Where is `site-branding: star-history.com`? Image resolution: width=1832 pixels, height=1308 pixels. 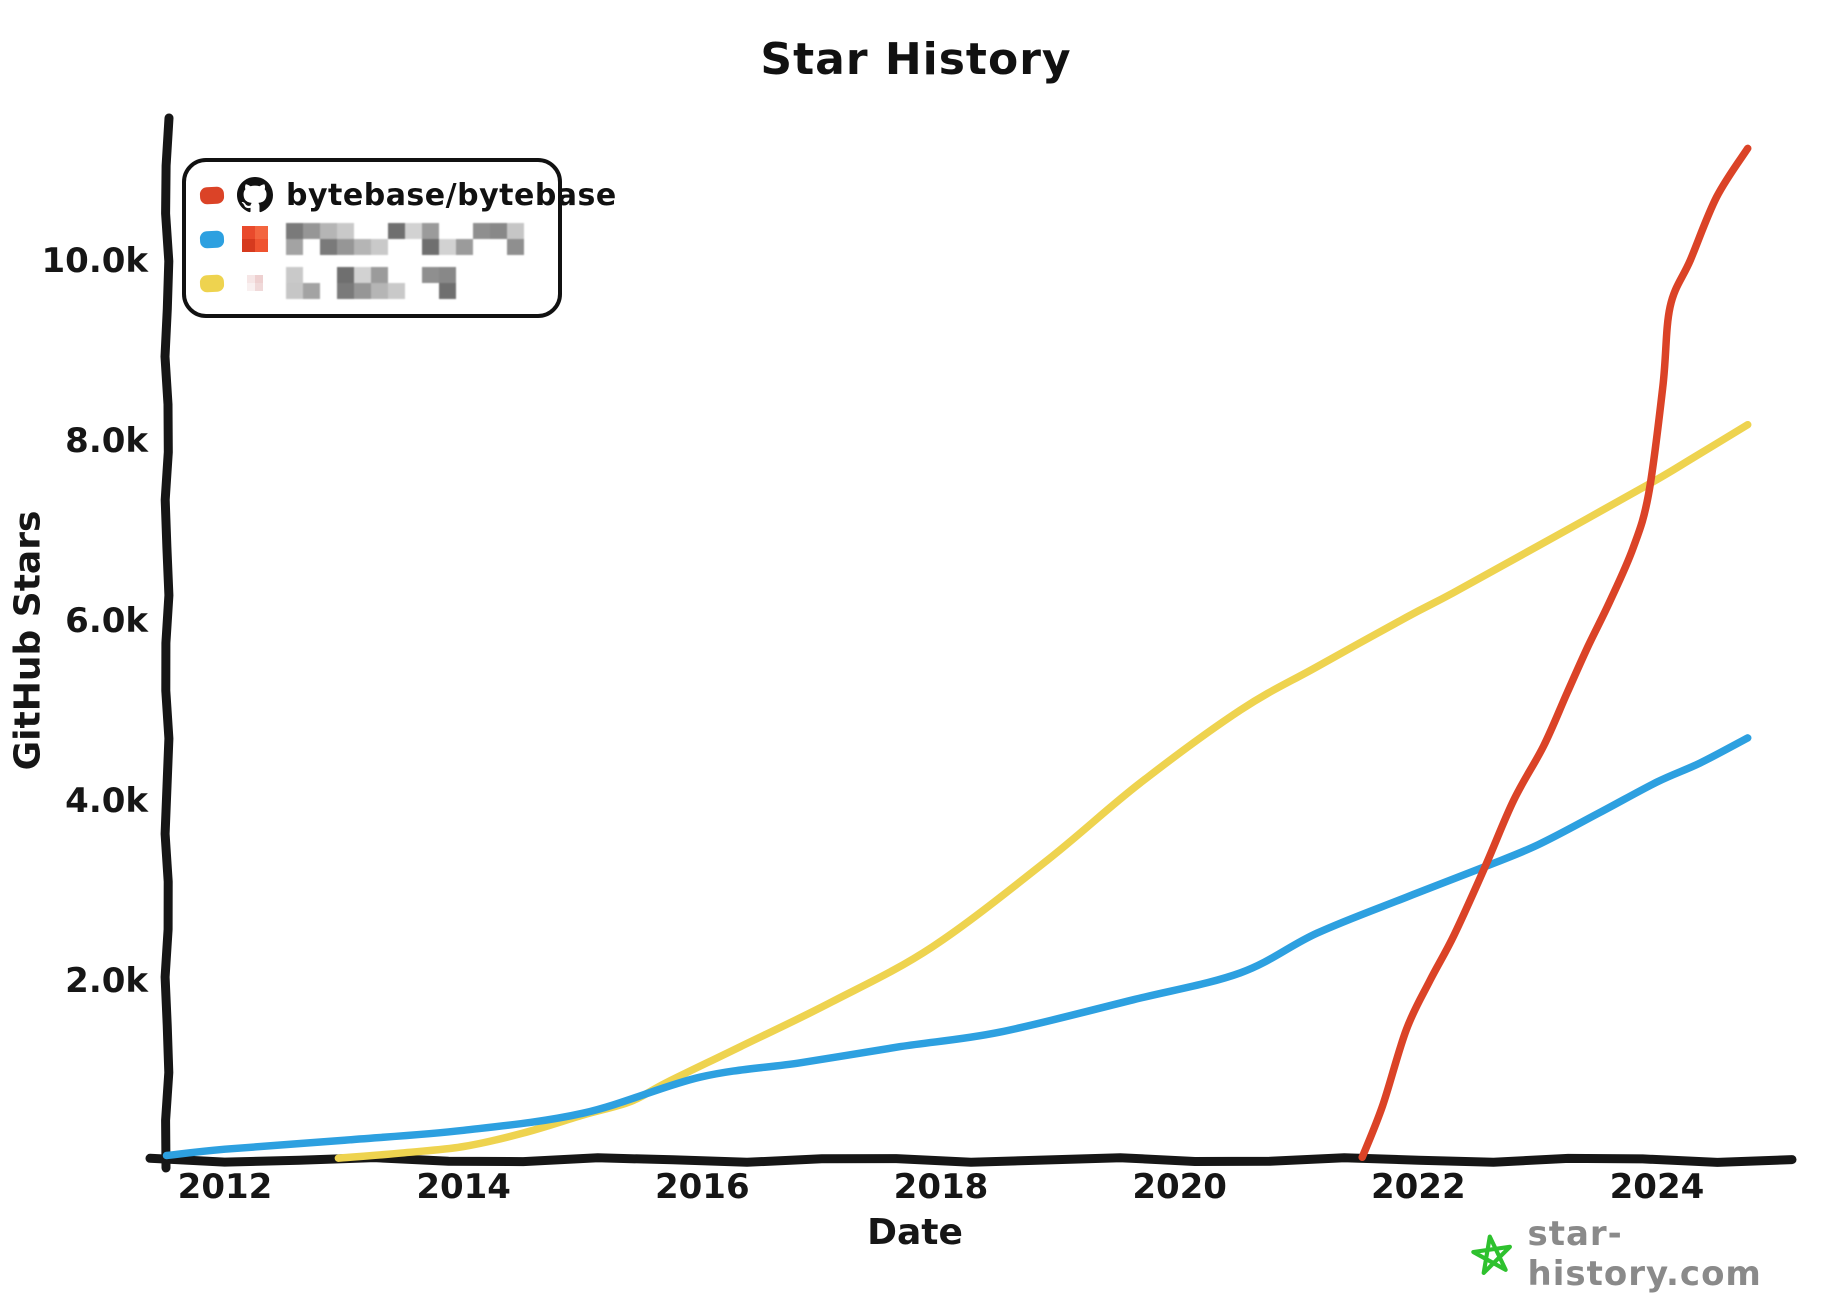 site-branding: star-history.com is located at coordinates (1651, 1254).